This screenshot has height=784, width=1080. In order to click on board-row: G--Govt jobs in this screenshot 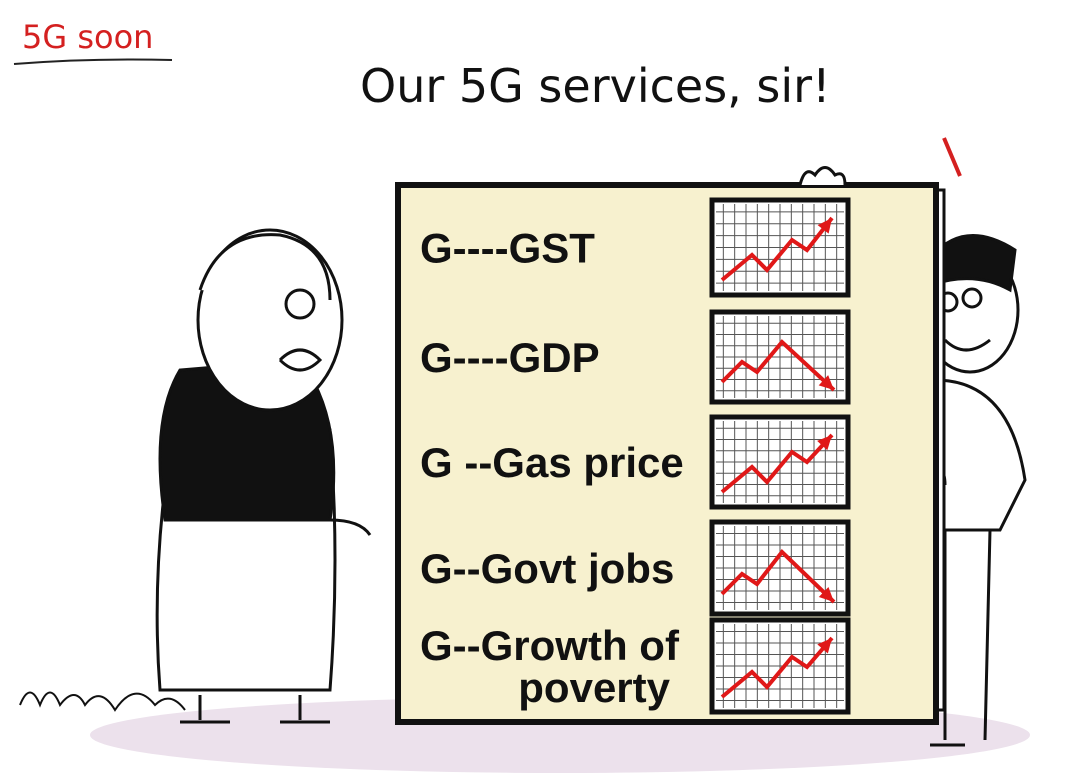, I will do `click(635, 568)`.